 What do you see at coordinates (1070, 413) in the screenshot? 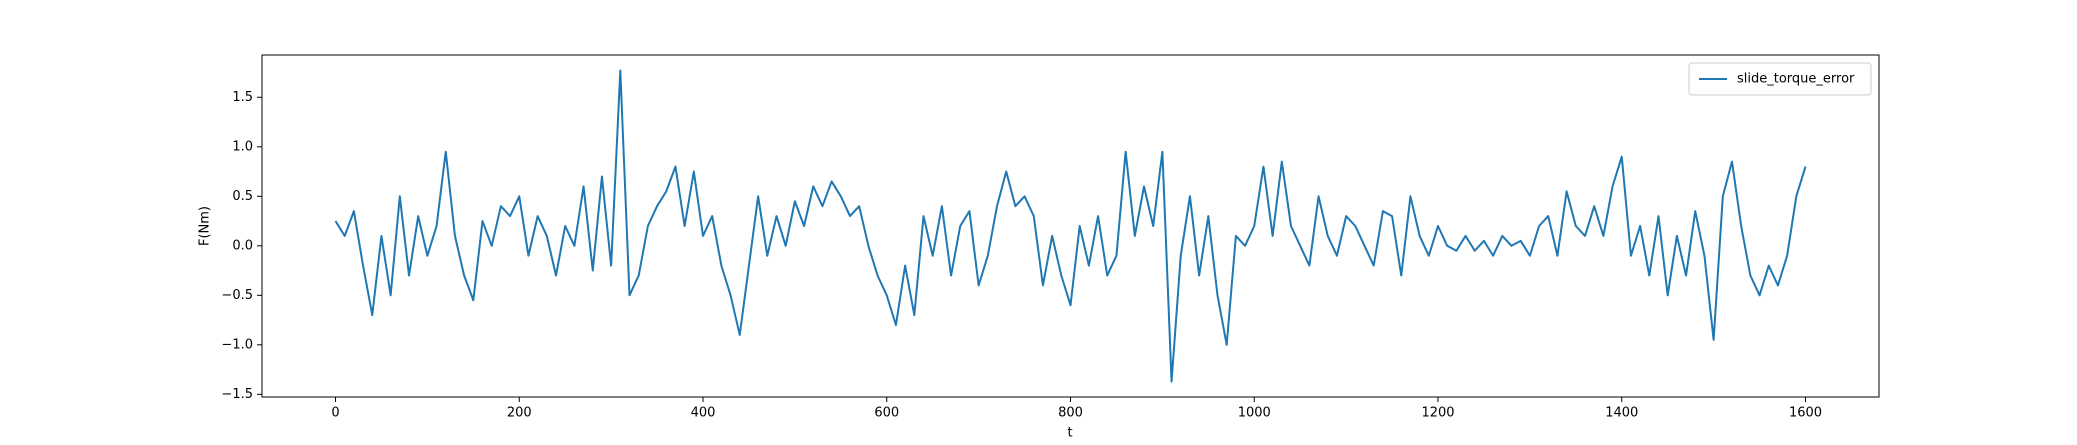
I see `x-tick-label: 800` at bounding box center [1070, 413].